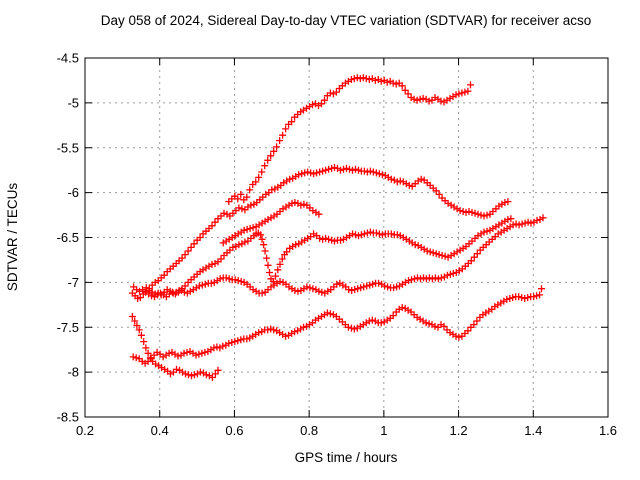 The width and height of the screenshot is (640, 480). What do you see at coordinates (68, 417) in the screenshot?
I see `y-tick-label: -8.5` at bounding box center [68, 417].